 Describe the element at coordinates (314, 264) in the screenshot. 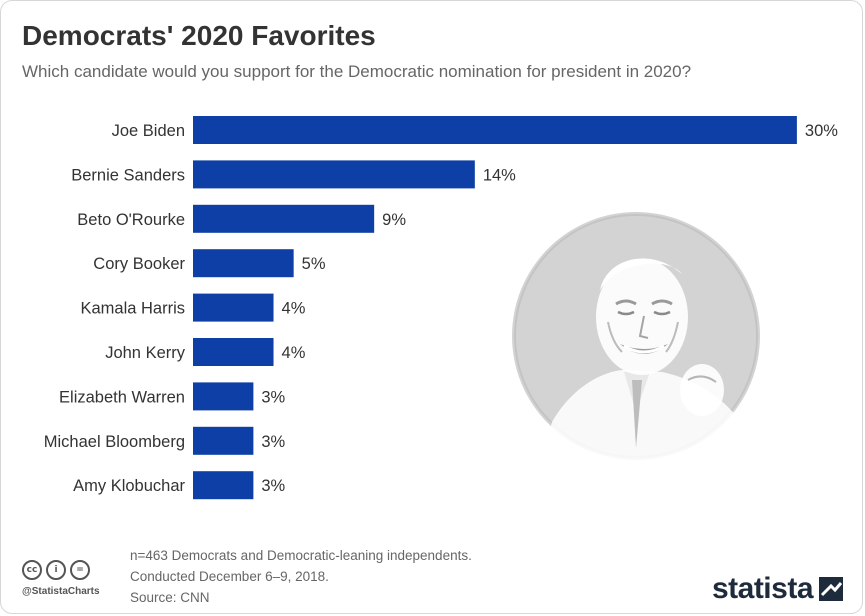

I see `value-label-cory-booker: 5%` at that location.